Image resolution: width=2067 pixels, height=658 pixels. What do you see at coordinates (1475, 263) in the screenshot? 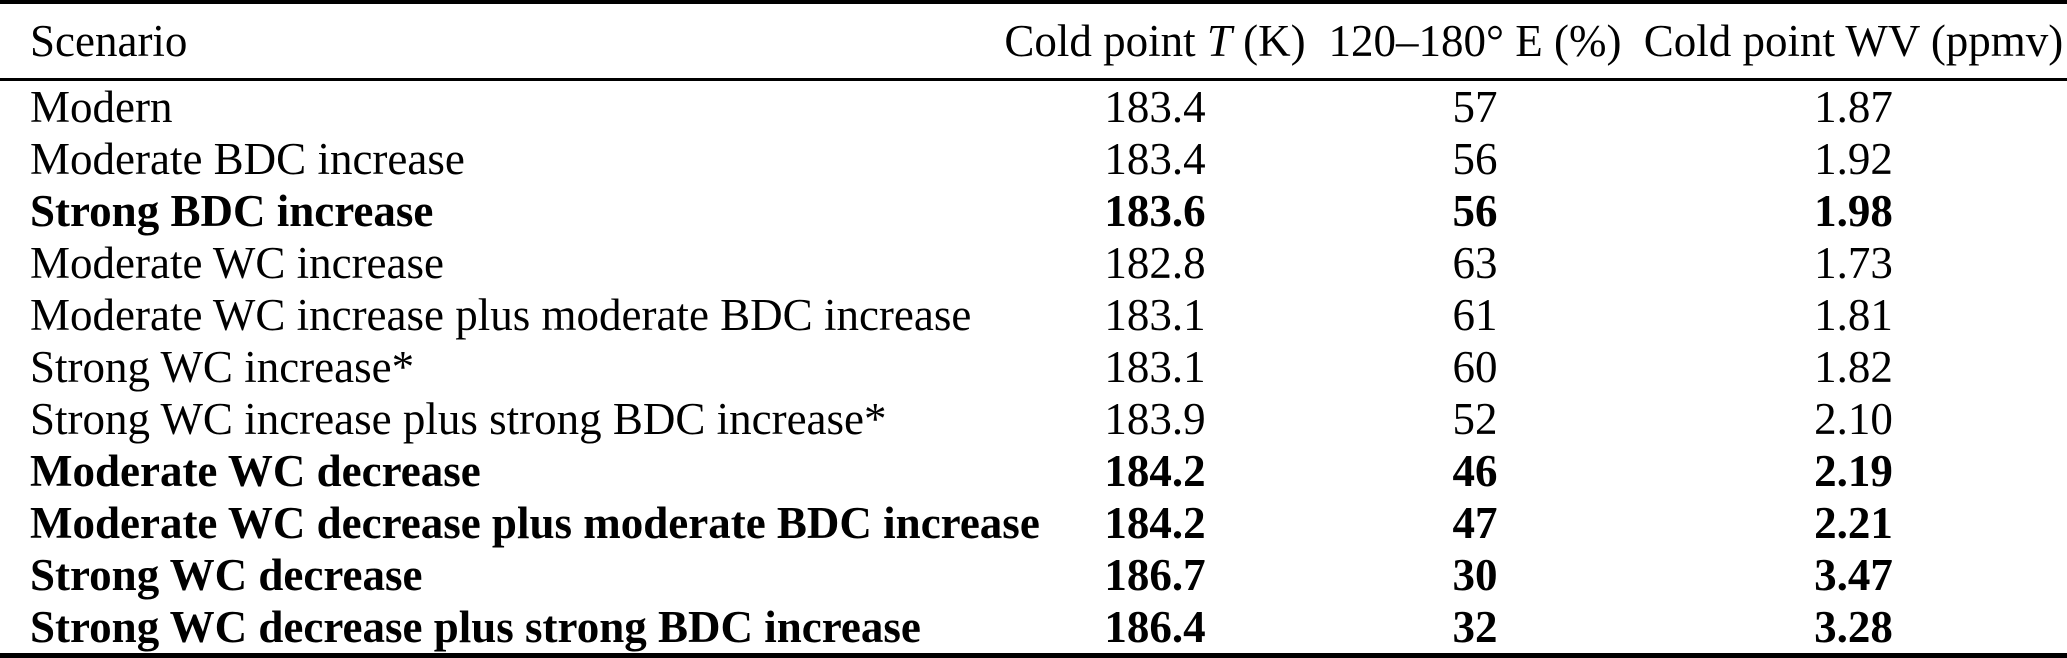
I see `band-pct-cell: 63` at bounding box center [1475, 263].